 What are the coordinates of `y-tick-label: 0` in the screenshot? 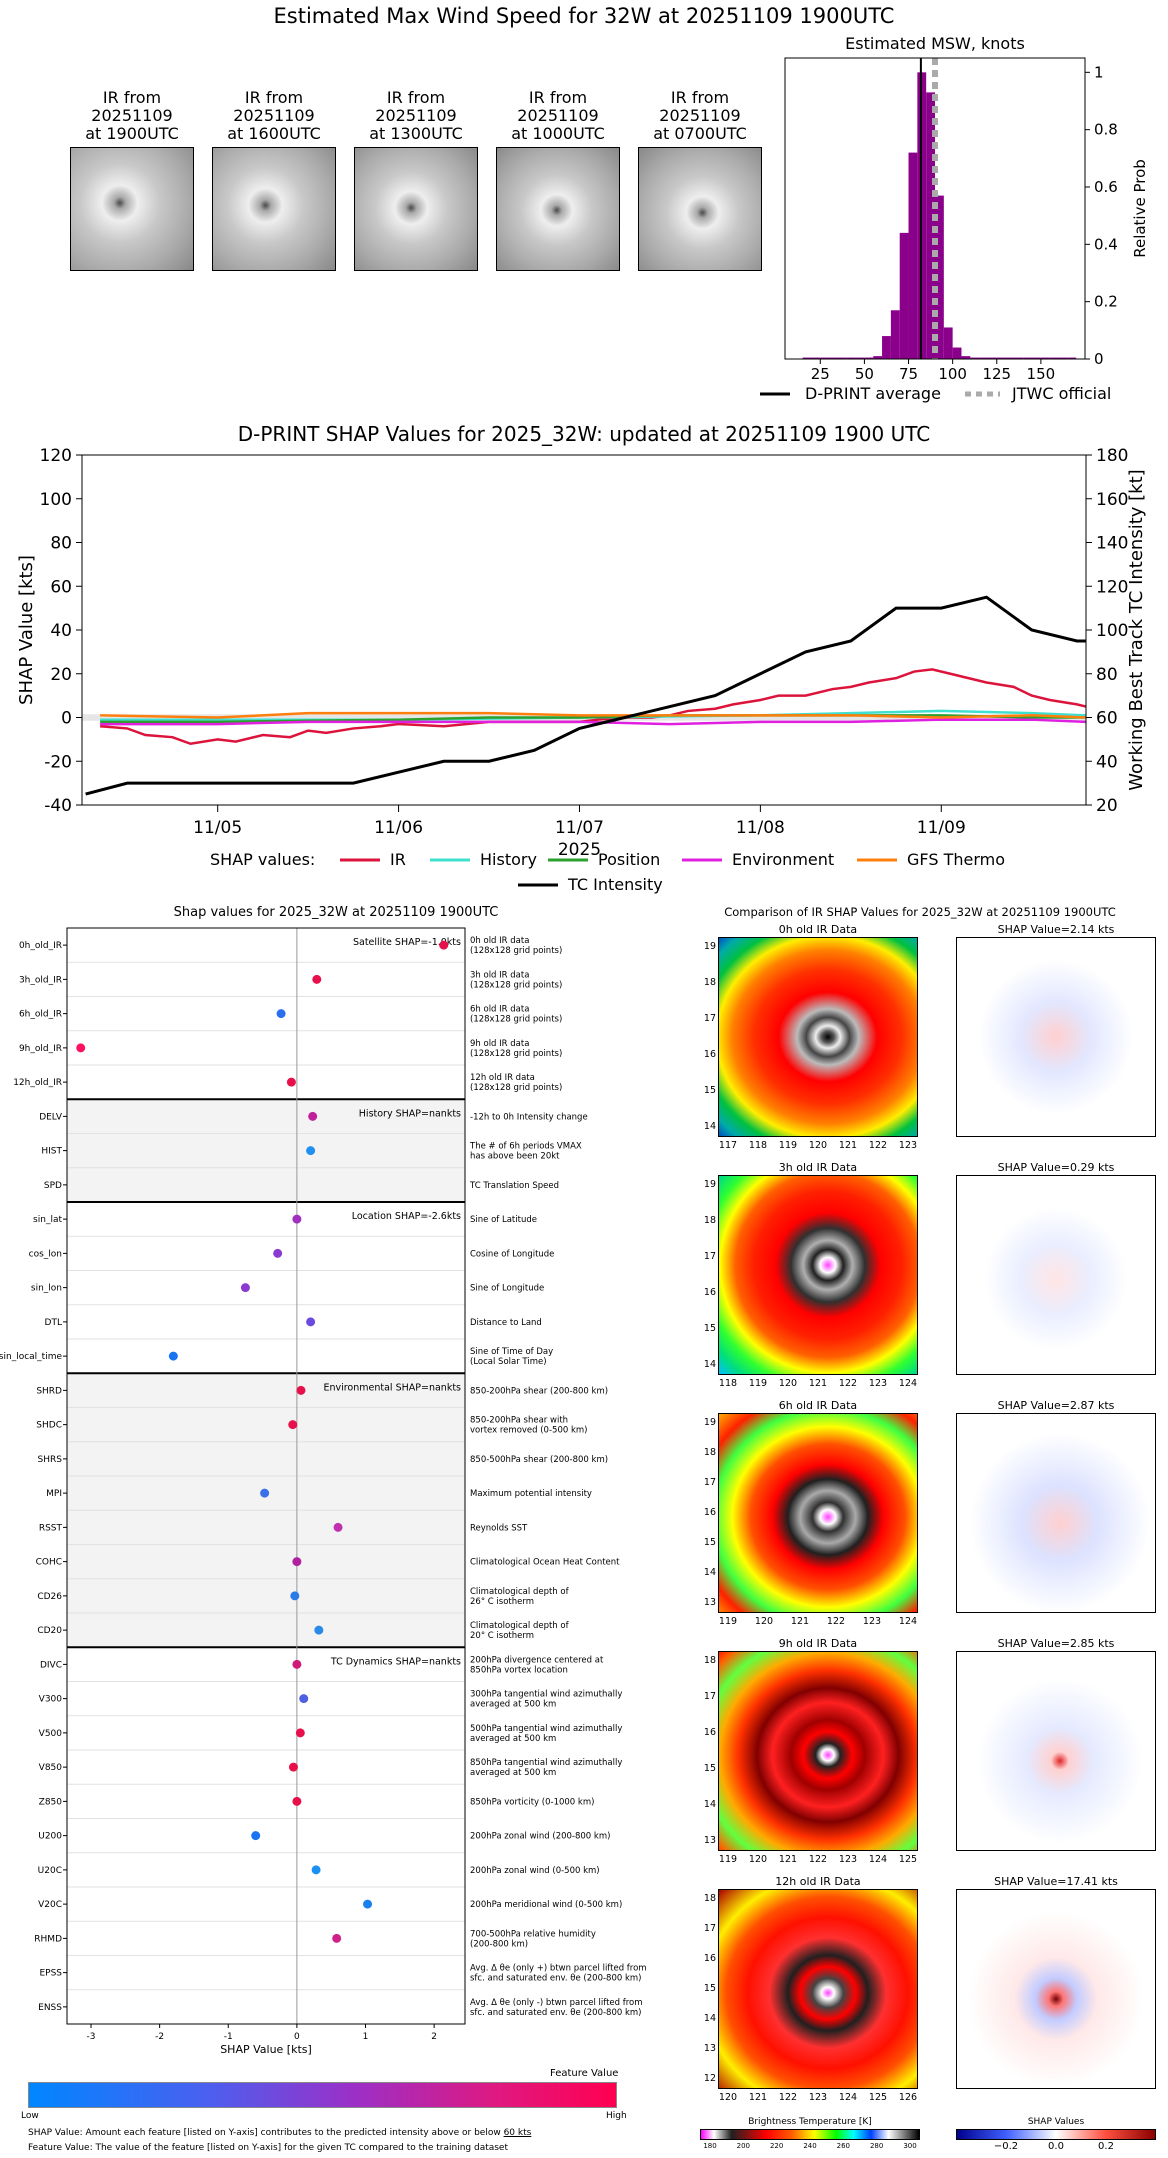 It's located at (66, 719).